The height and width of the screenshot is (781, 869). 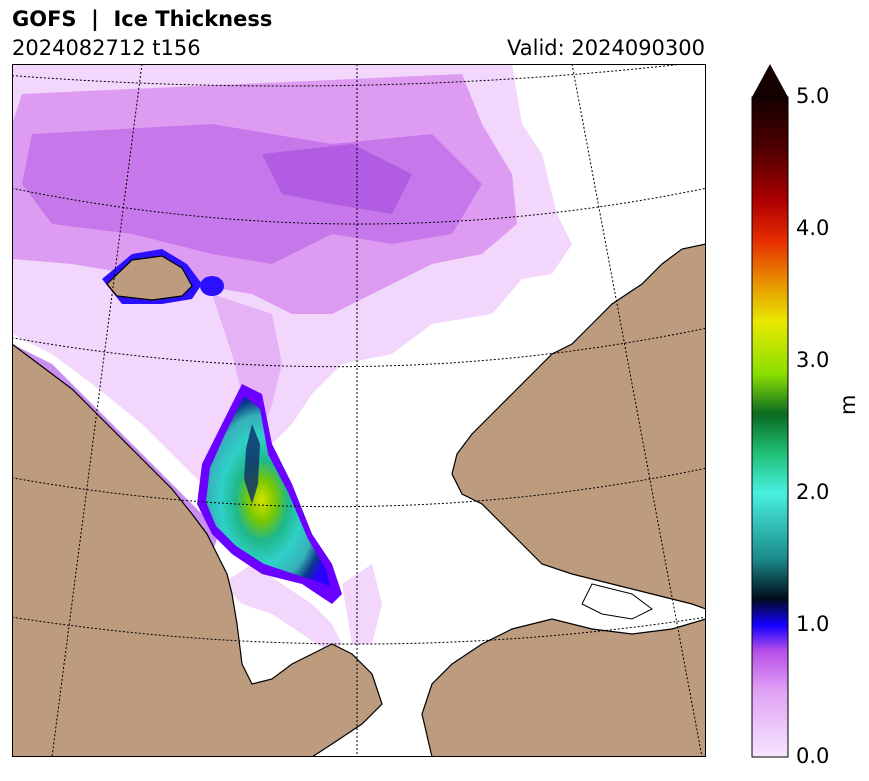 What do you see at coordinates (149, 278) in the screenshot?
I see `island-land` at bounding box center [149, 278].